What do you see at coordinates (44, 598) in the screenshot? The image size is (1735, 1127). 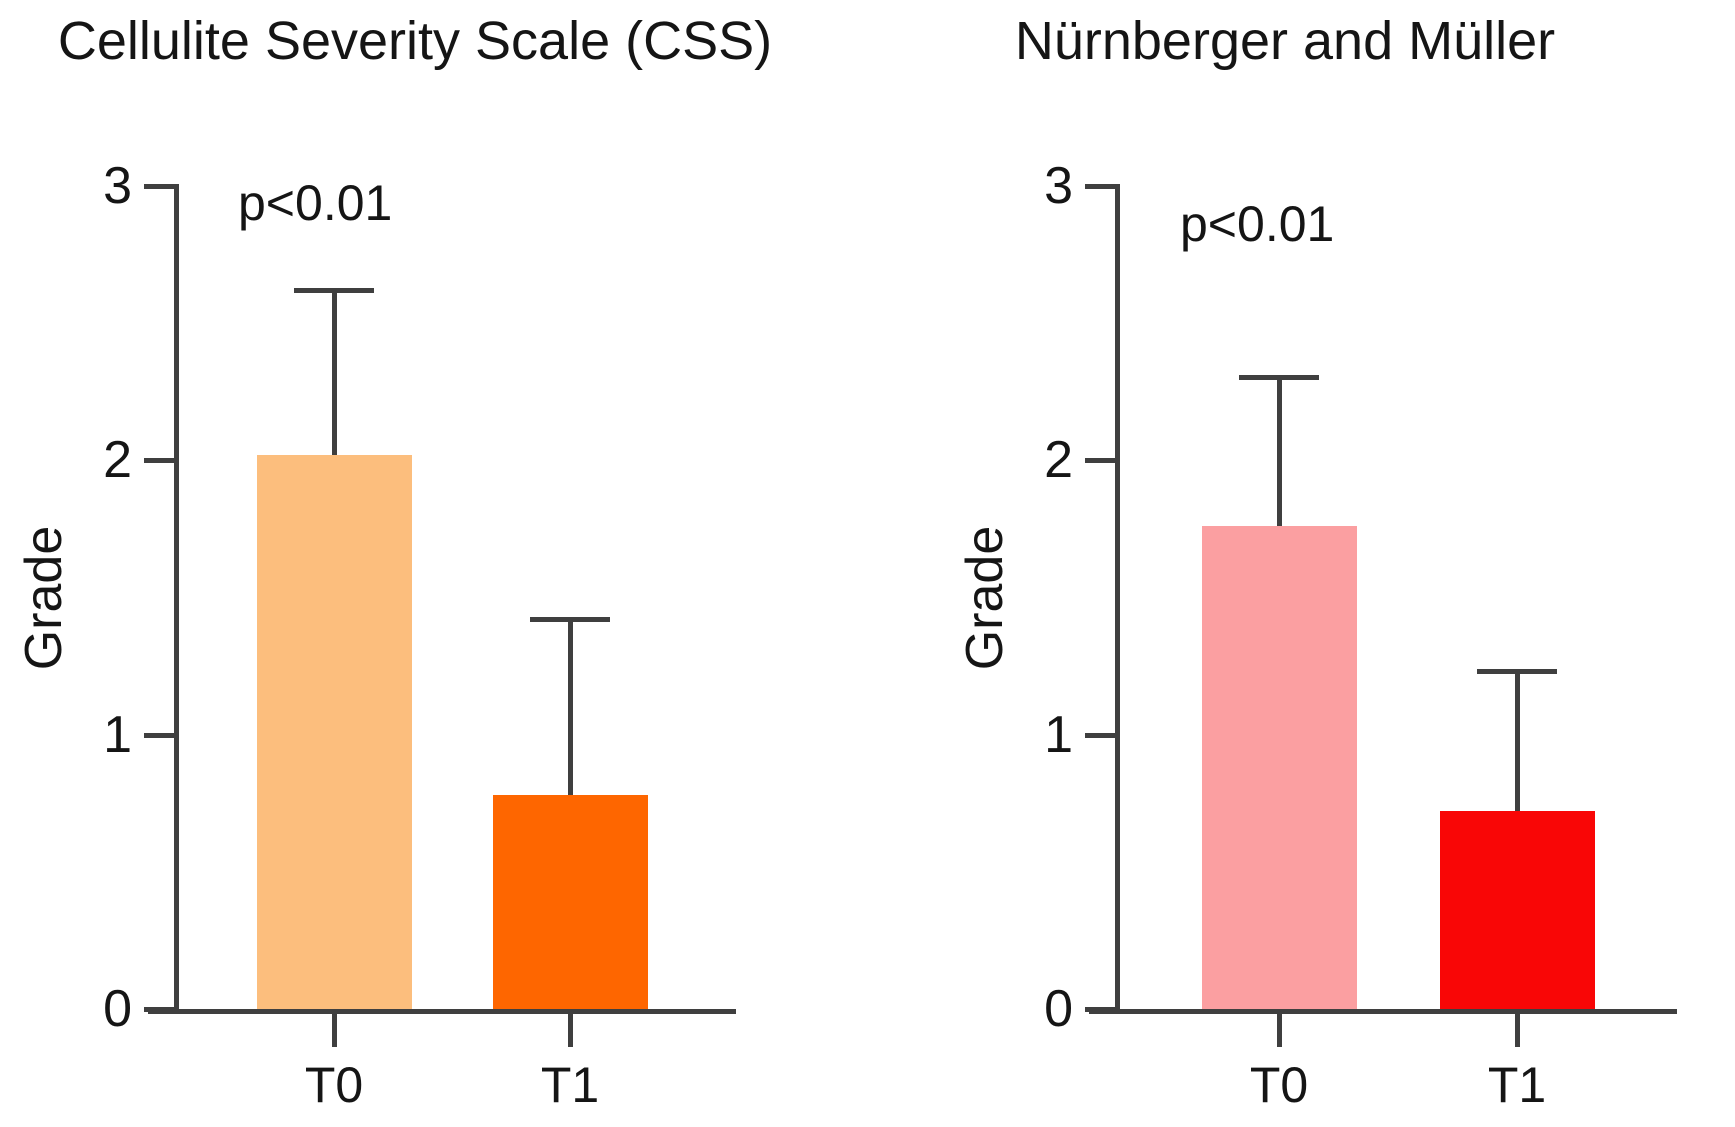 I see `y-axis-label-css: Grade` at bounding box center [44, 598].